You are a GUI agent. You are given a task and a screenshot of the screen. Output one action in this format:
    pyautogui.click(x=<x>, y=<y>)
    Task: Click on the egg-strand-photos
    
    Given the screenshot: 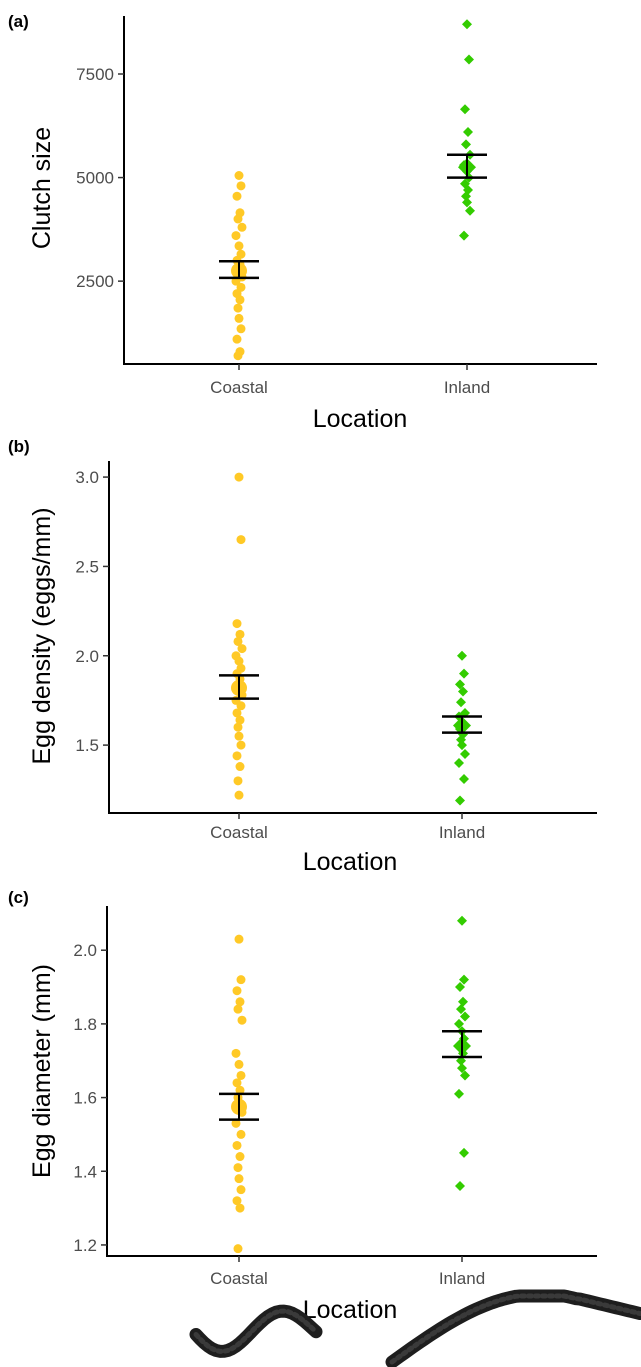 What is the action you would take?
    pyautogui.click(x=415, y=1328)
    